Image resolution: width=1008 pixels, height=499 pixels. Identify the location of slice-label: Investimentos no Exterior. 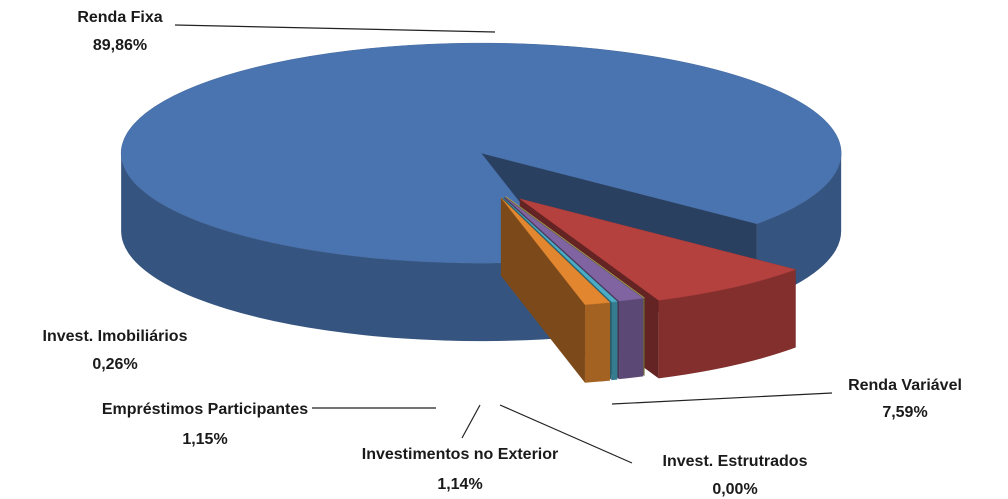
(460, 454).